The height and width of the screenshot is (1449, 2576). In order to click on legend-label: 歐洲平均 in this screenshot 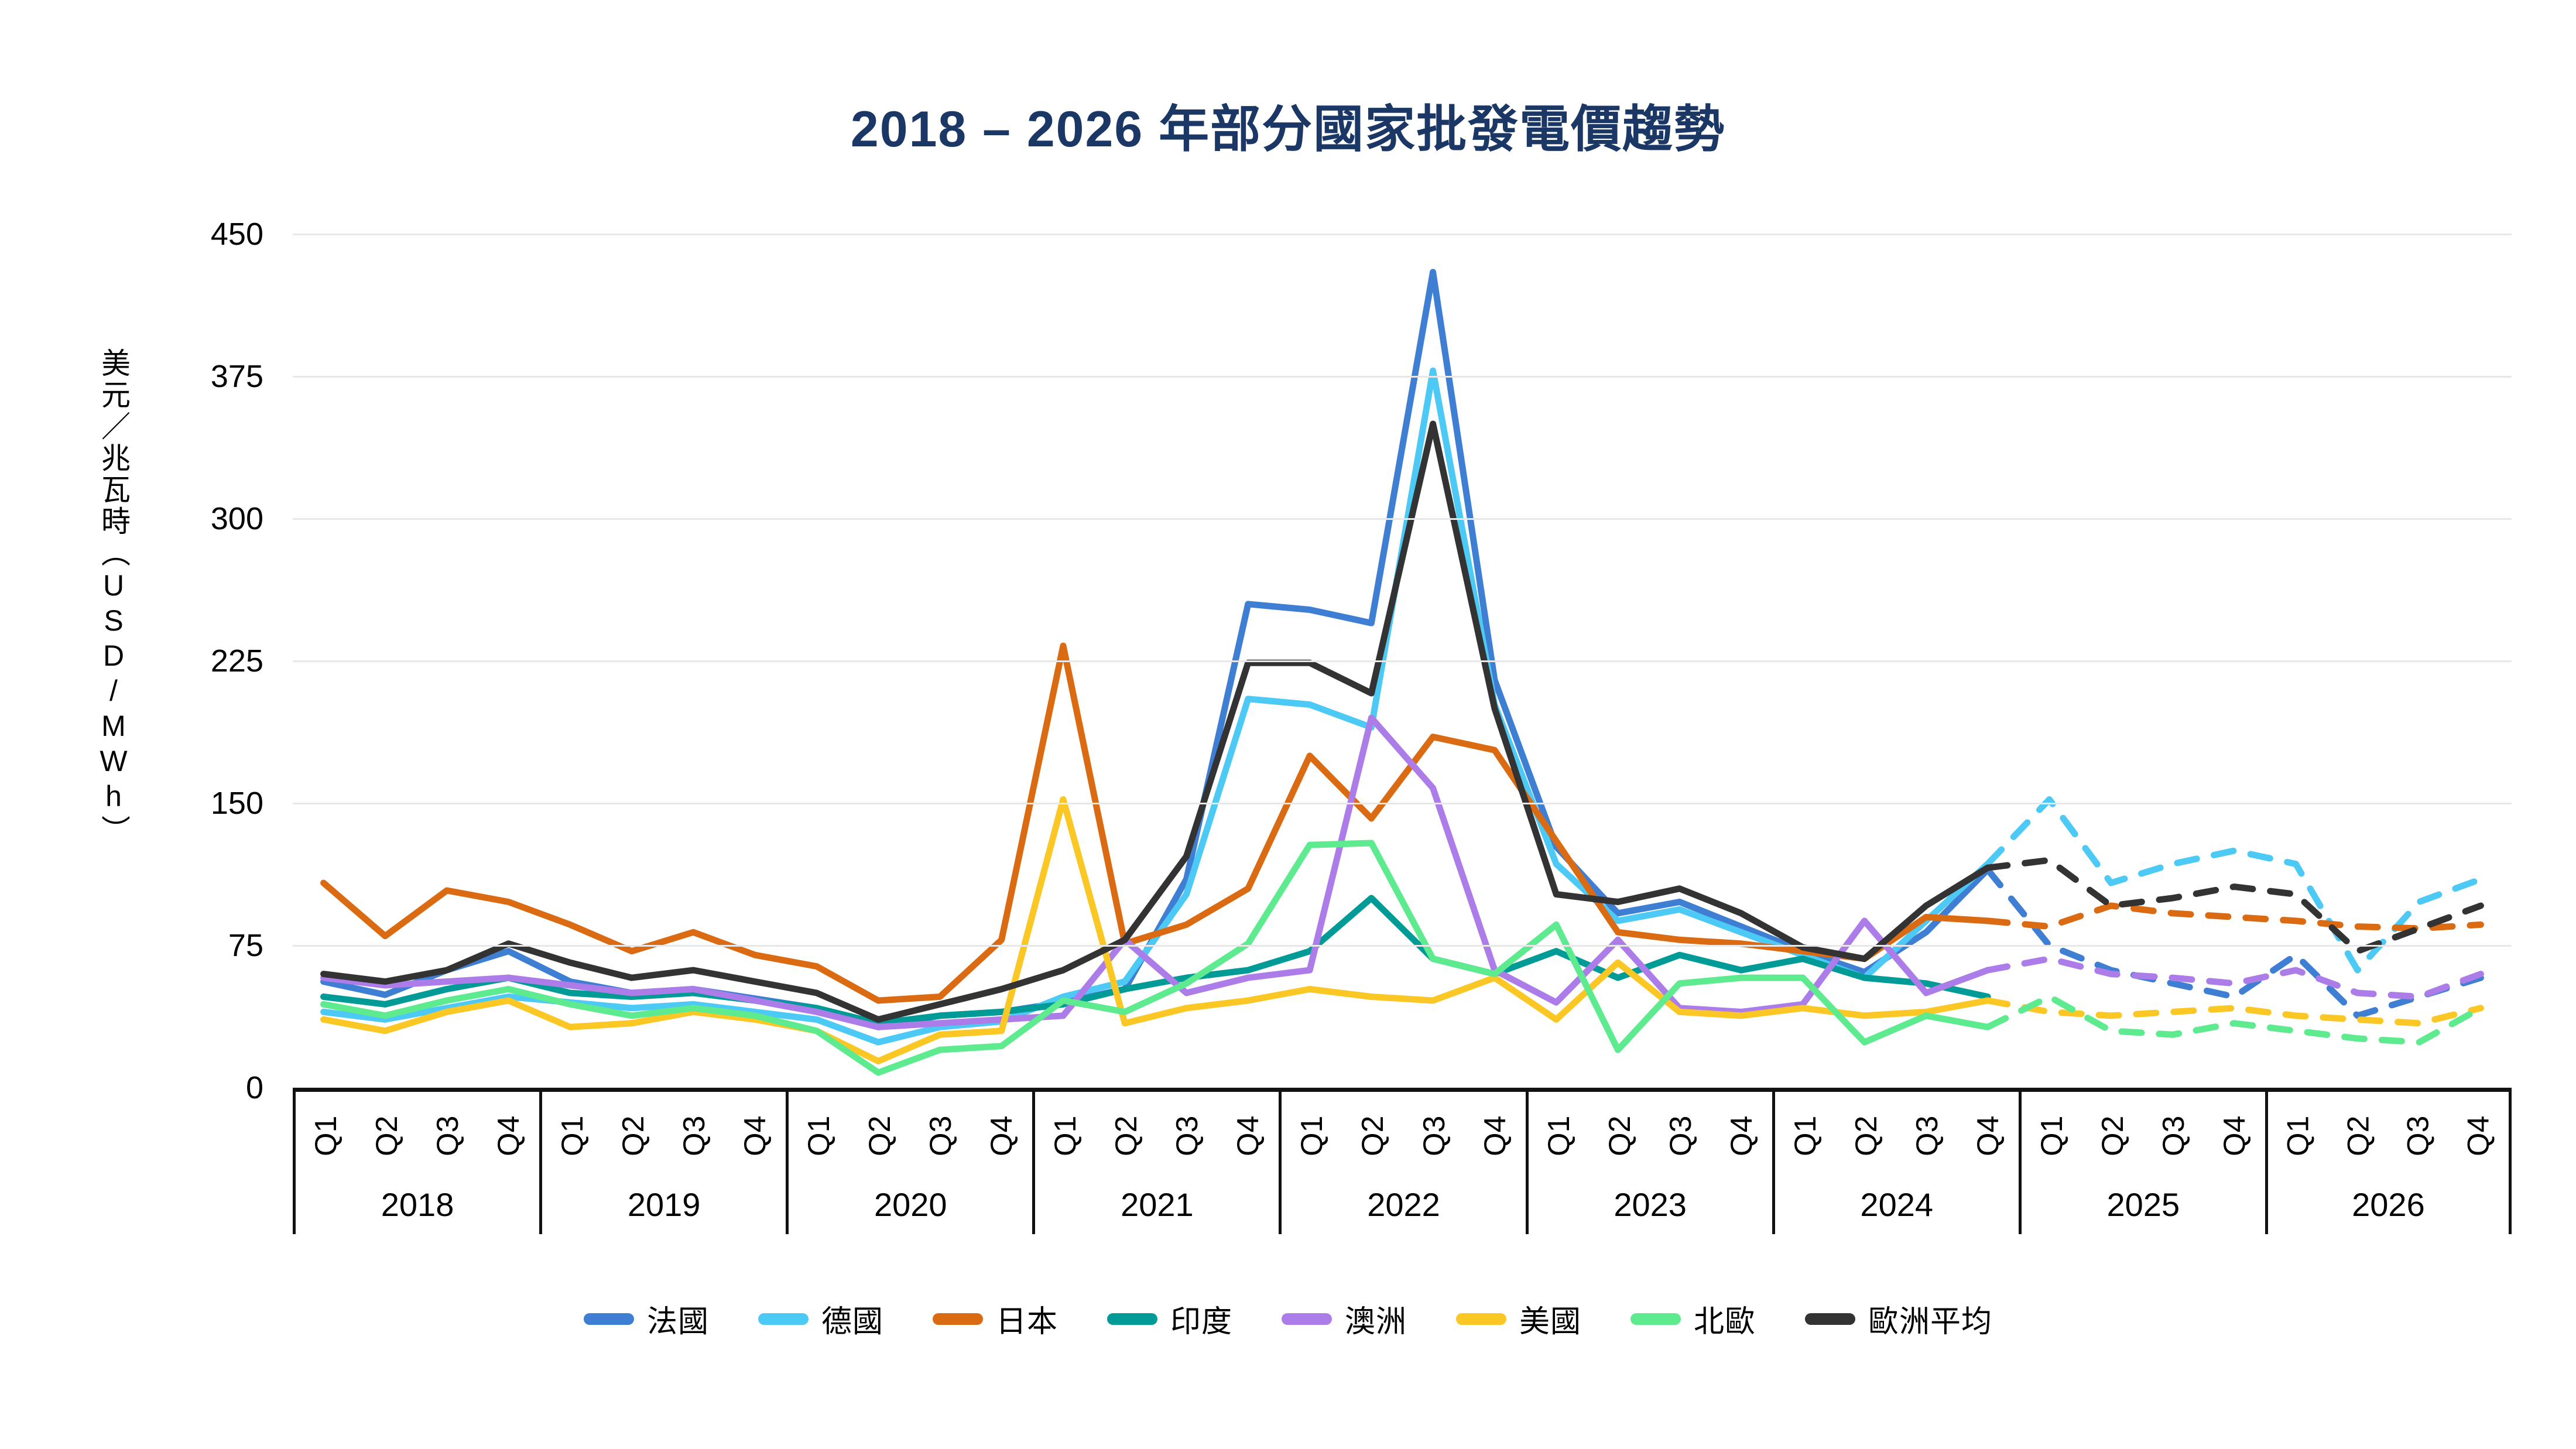, I will do `click(1930, 1322)`.